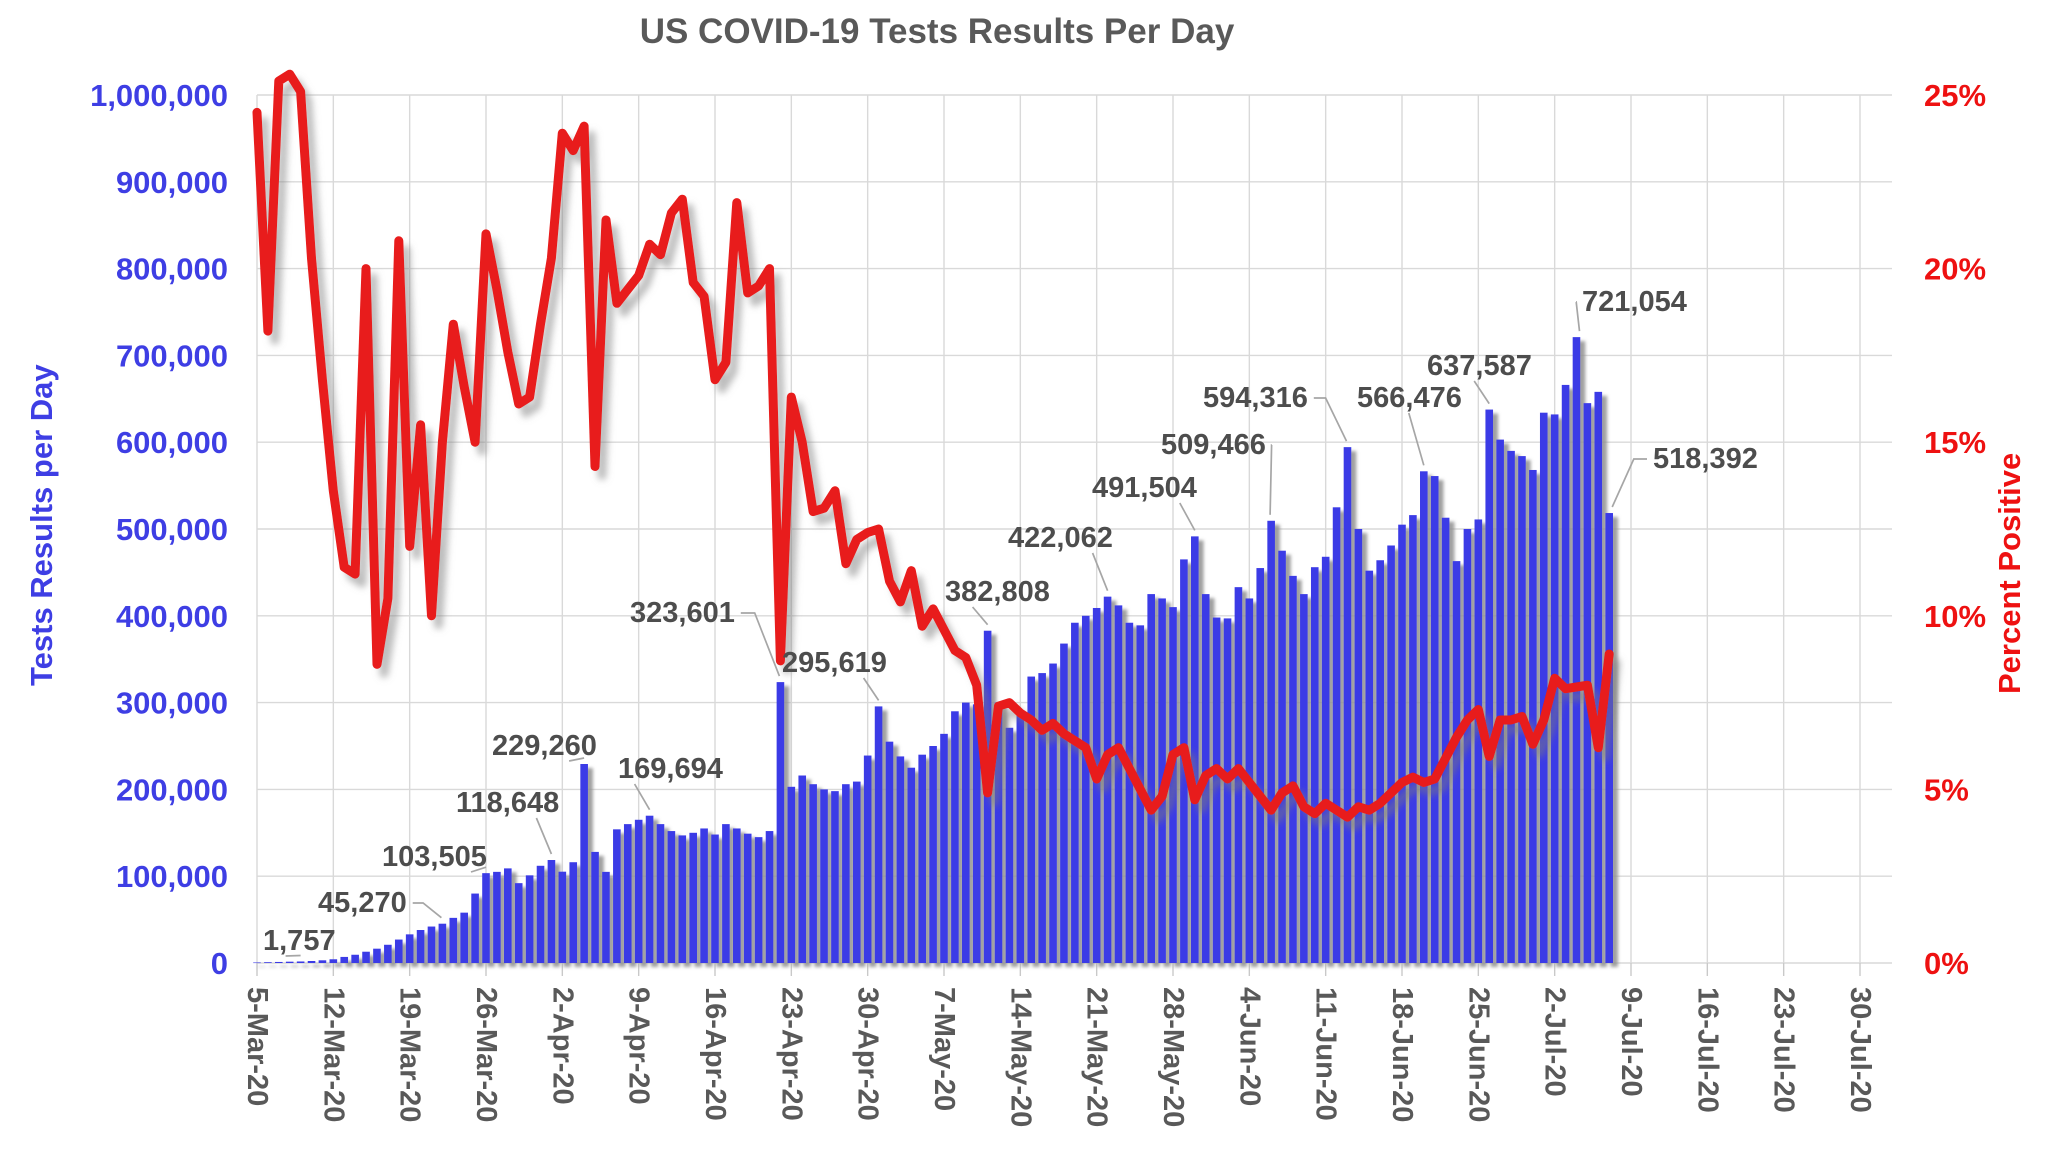 Image resolution: width=2052 pixels, height=1151 pixels. I want to click on x-tick-label: 19-Mar-20, so click(410, 1054).